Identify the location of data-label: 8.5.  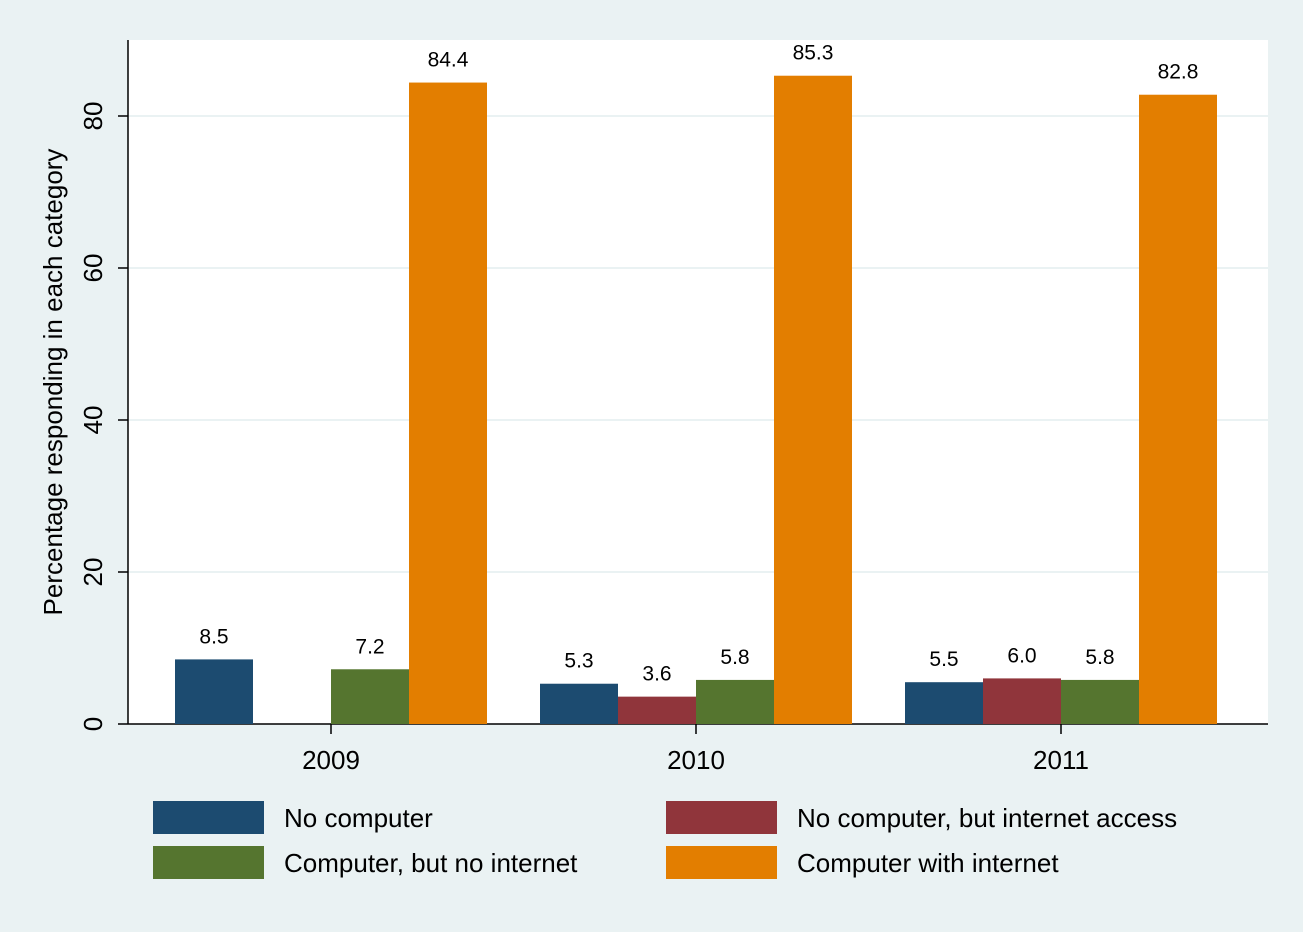
(213, 636).